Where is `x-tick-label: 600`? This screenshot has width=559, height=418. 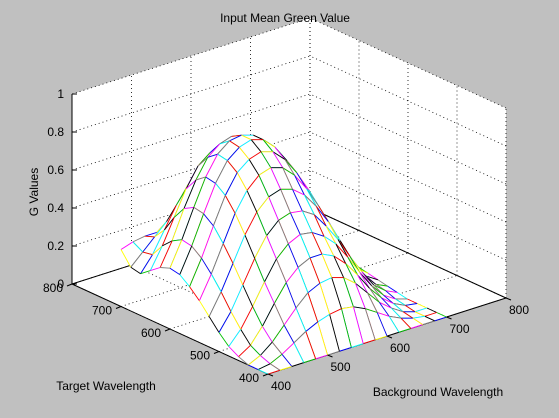
x-tick-label: 600 is located at coordinates (400, 348).